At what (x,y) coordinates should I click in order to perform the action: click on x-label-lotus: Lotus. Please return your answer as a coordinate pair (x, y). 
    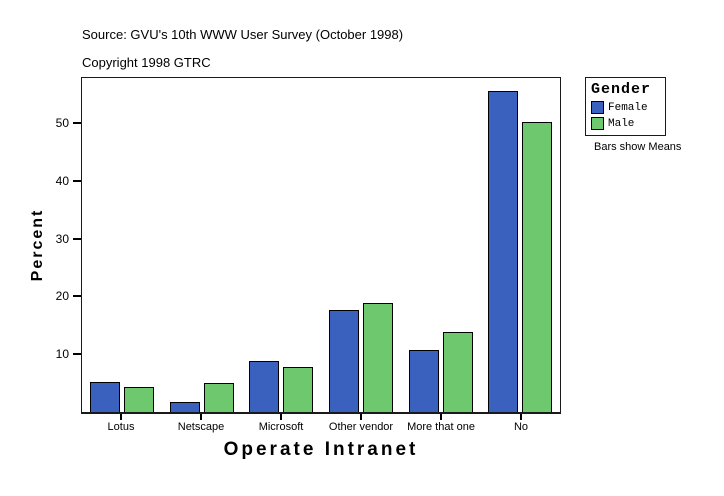
    Looking at the image, I should click on (121, 427).